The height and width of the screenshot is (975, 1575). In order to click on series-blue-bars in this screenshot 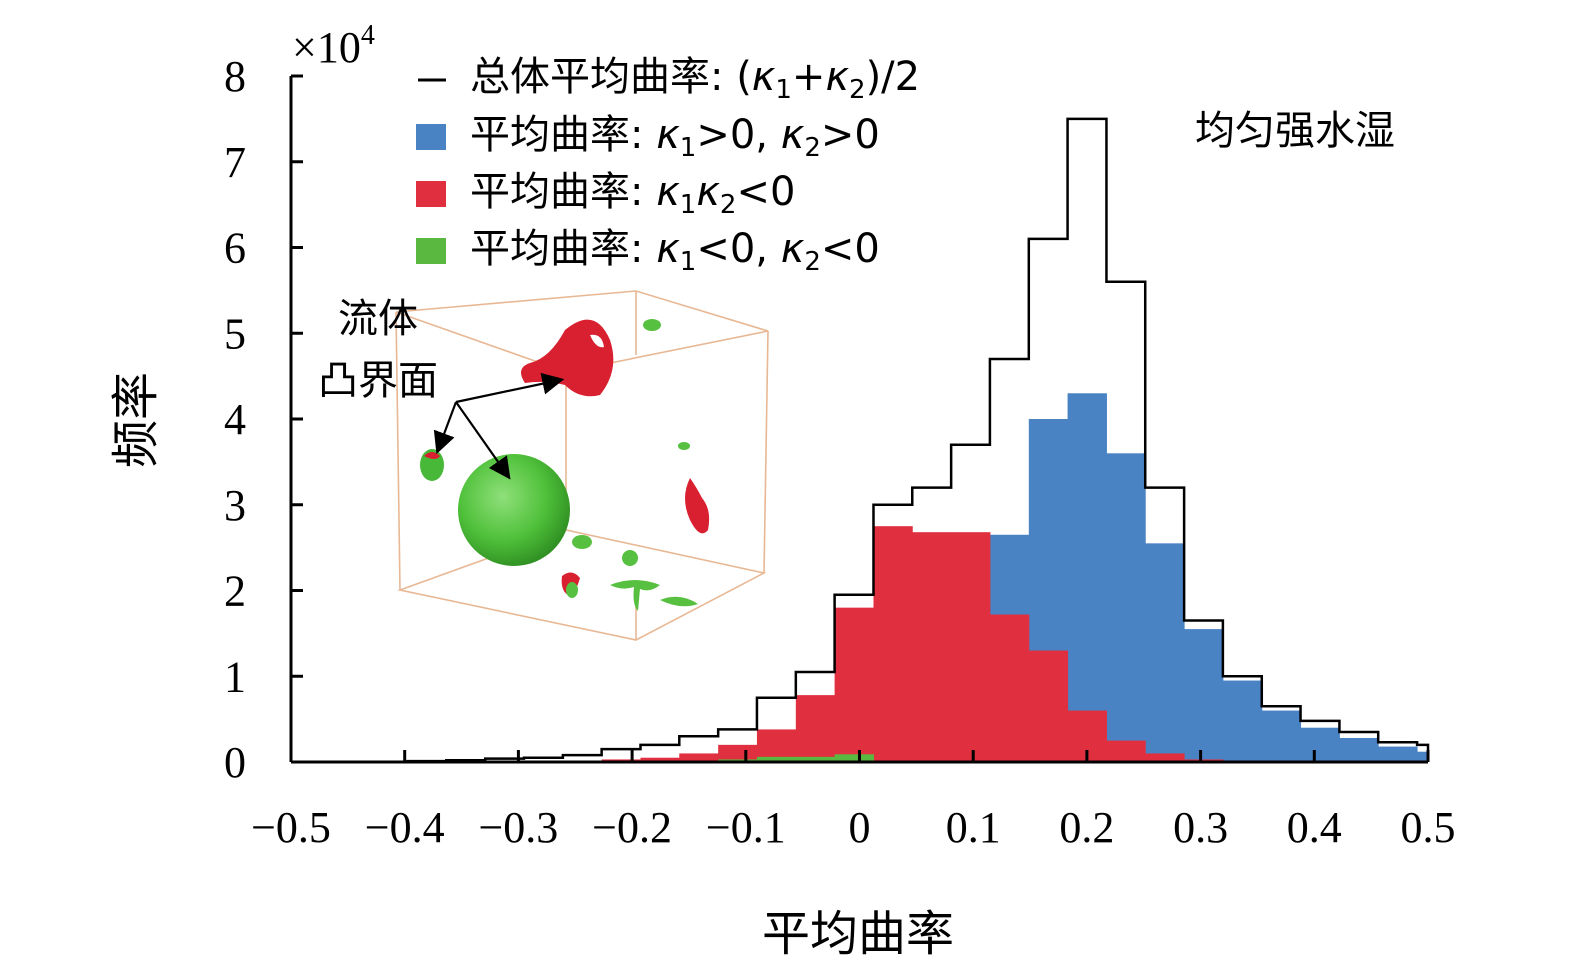, I will do `click(1209, 577)`.